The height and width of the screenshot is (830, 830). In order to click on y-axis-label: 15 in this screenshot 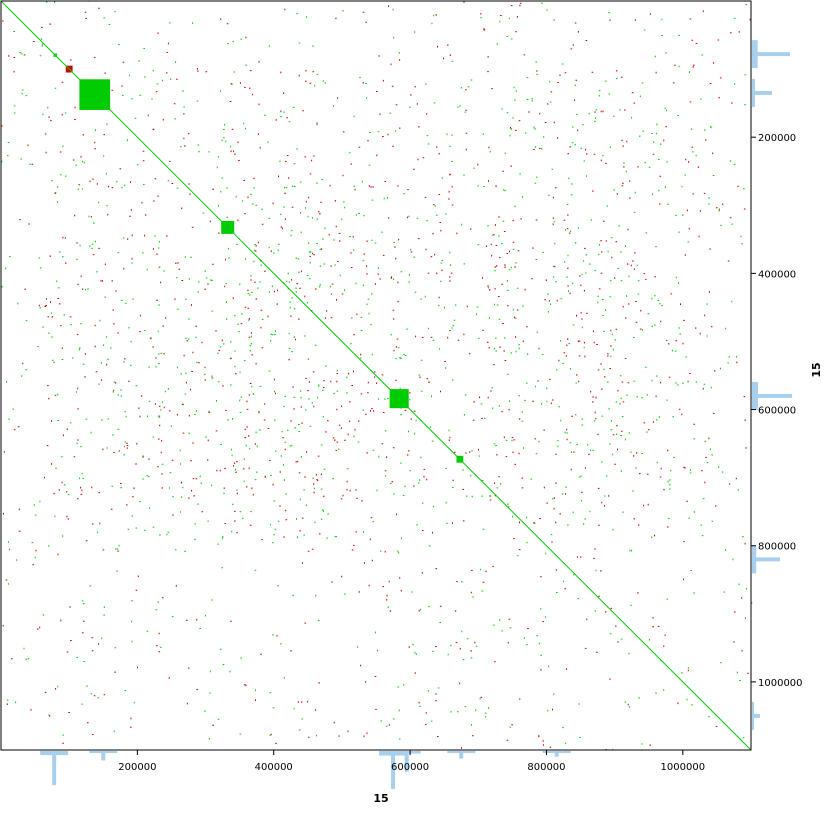, I will do `click(816, 369)`.